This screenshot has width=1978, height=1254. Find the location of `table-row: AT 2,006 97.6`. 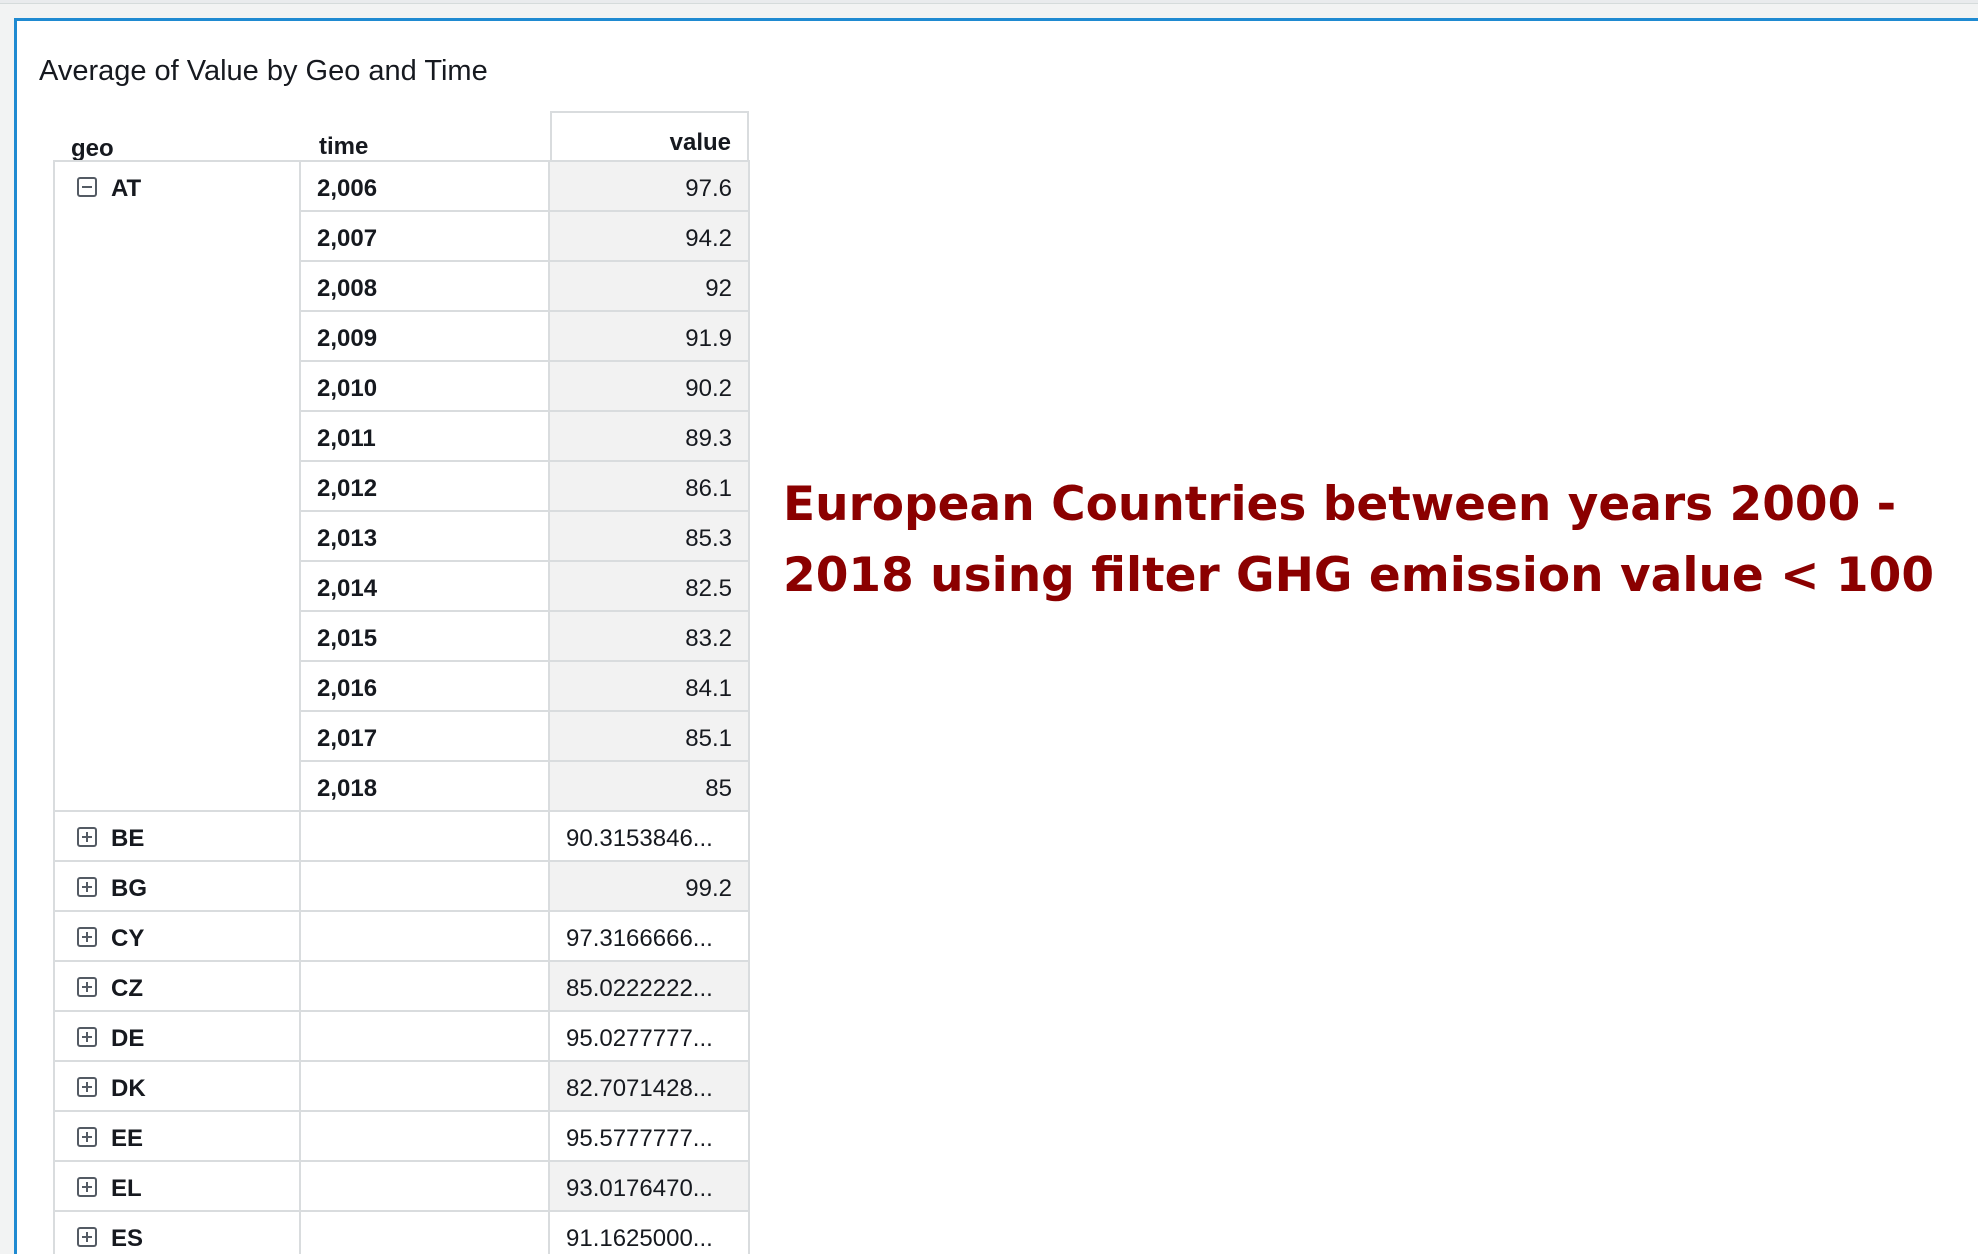

table-row: AT 2,006 97.6 is located at coordinates (402, 187).